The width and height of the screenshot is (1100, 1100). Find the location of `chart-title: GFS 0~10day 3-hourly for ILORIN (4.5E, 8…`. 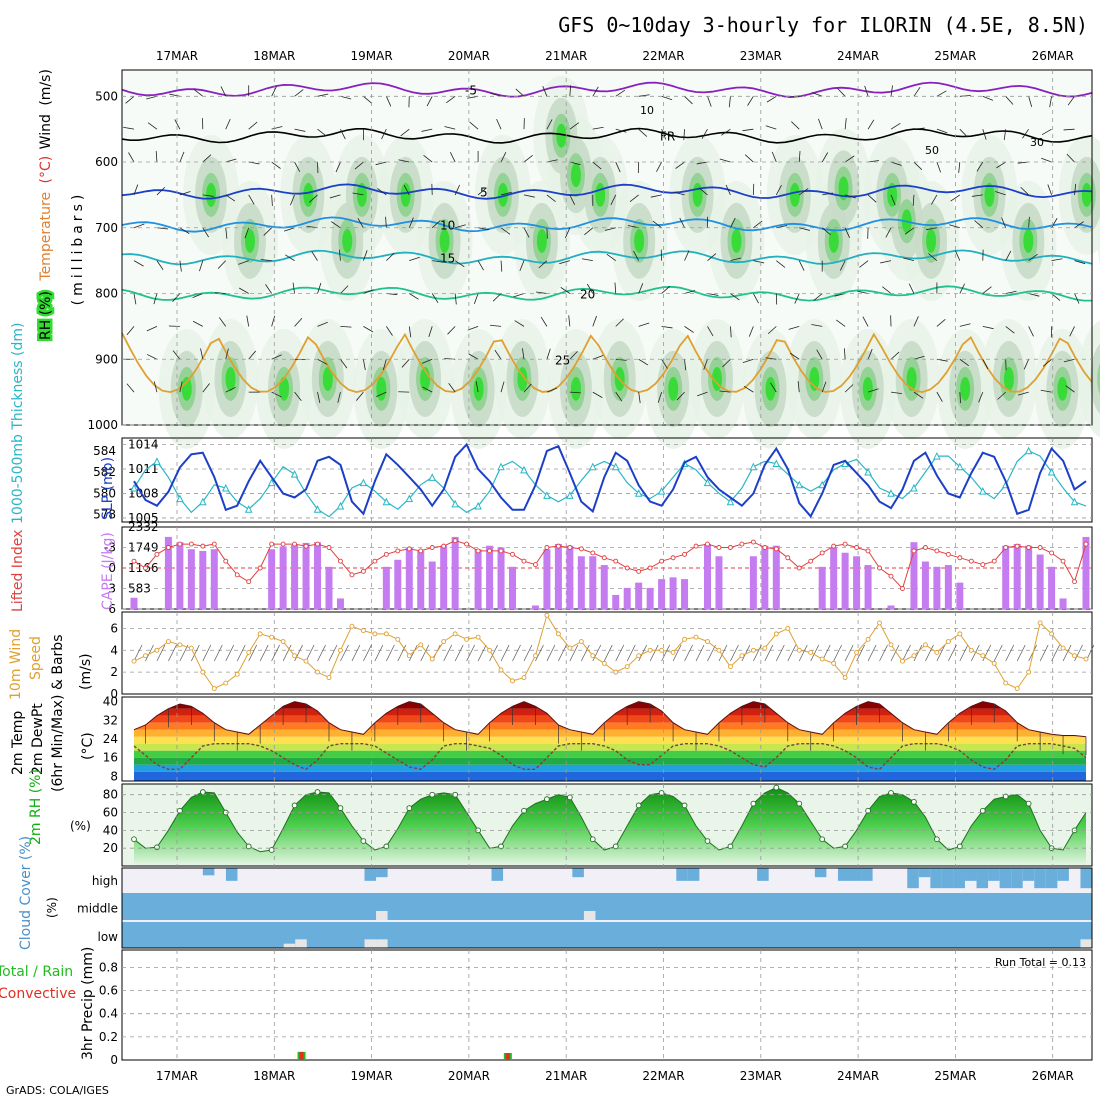

chart-title: GFS 0~10day 3-hourly for ILORIN (4.5E, 8… is located at coordinates (823, 25).